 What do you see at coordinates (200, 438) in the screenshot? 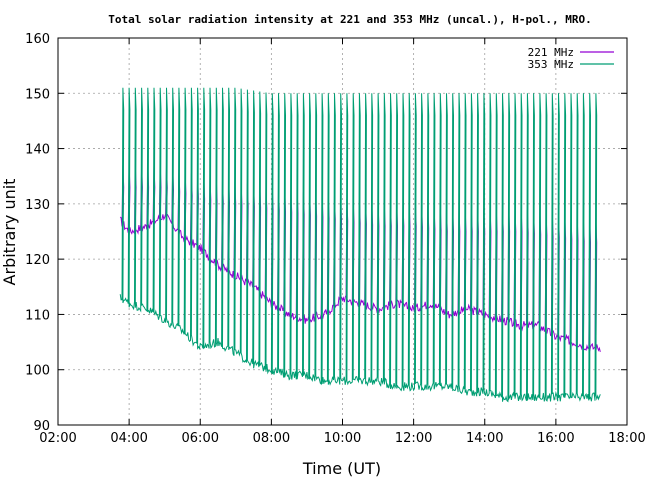
I see `x-tick-label: 06:00` at bounding box center [200, 438].